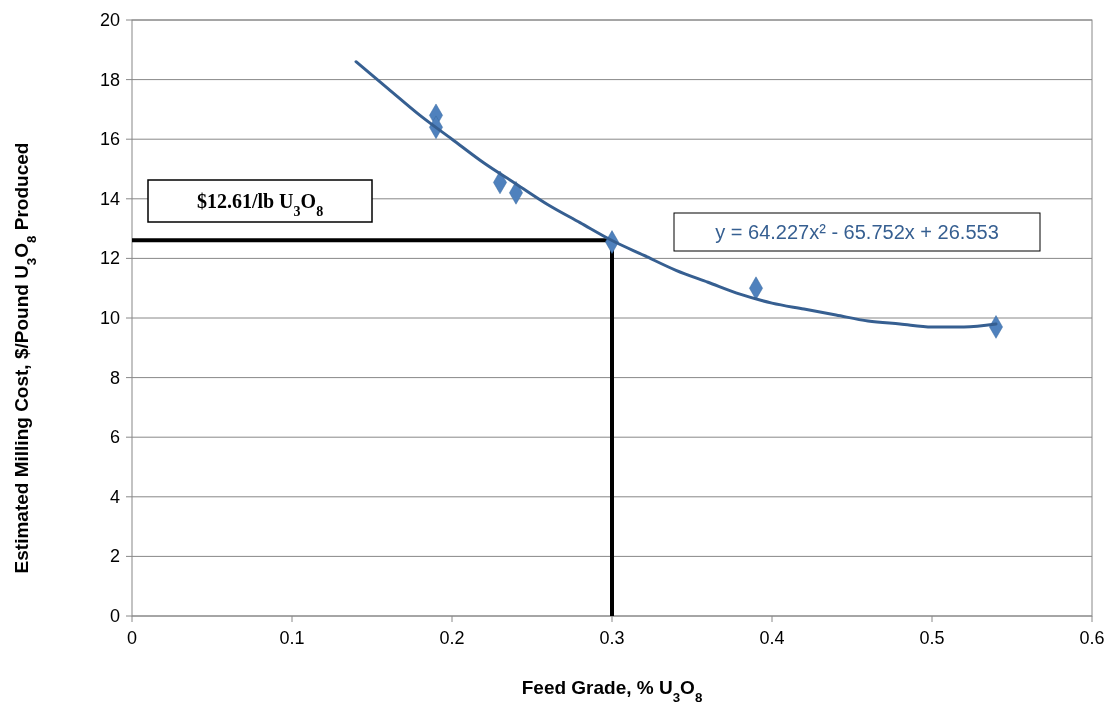 Image resolution: width=1117 pixels, height=708 pixels. What do you see at coordinates (109, 139) in the screenshot?
I see `y-tick-label: 16` at bounding box center [109, 139].